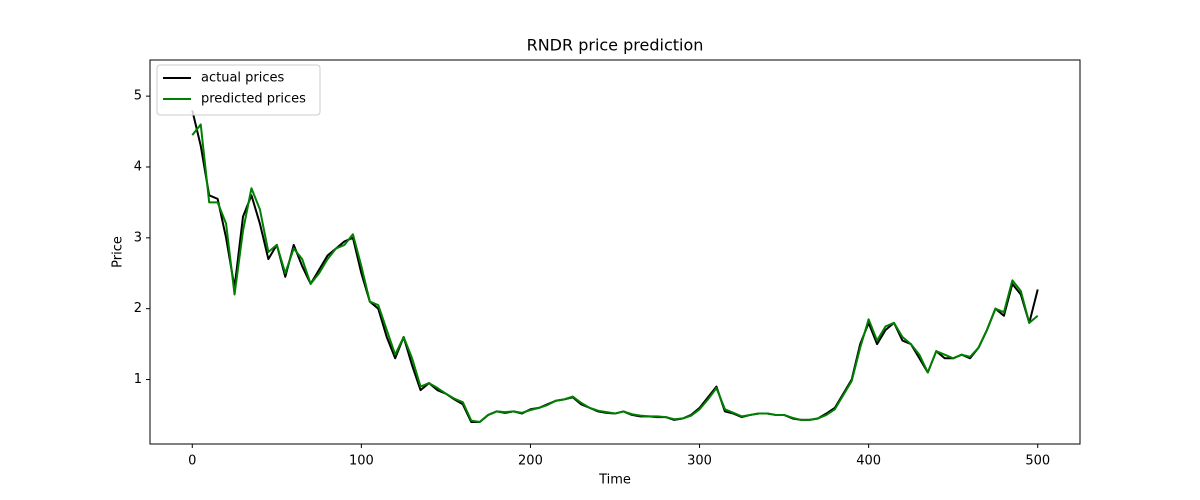 The image size is (1200, 500). I want to click on x-tick-label: 300, so click(699, 461).